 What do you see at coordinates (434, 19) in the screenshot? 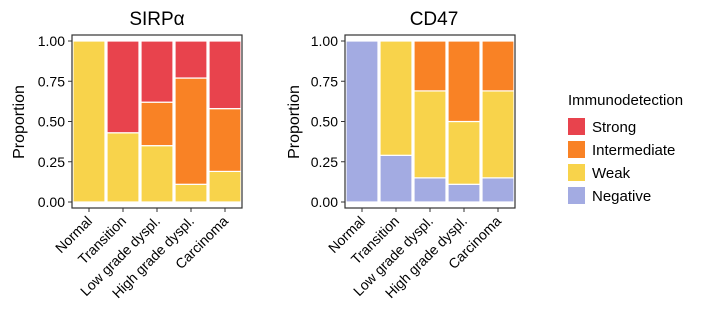
I see `panel-title: CD47` at bounding box center [434, 19].